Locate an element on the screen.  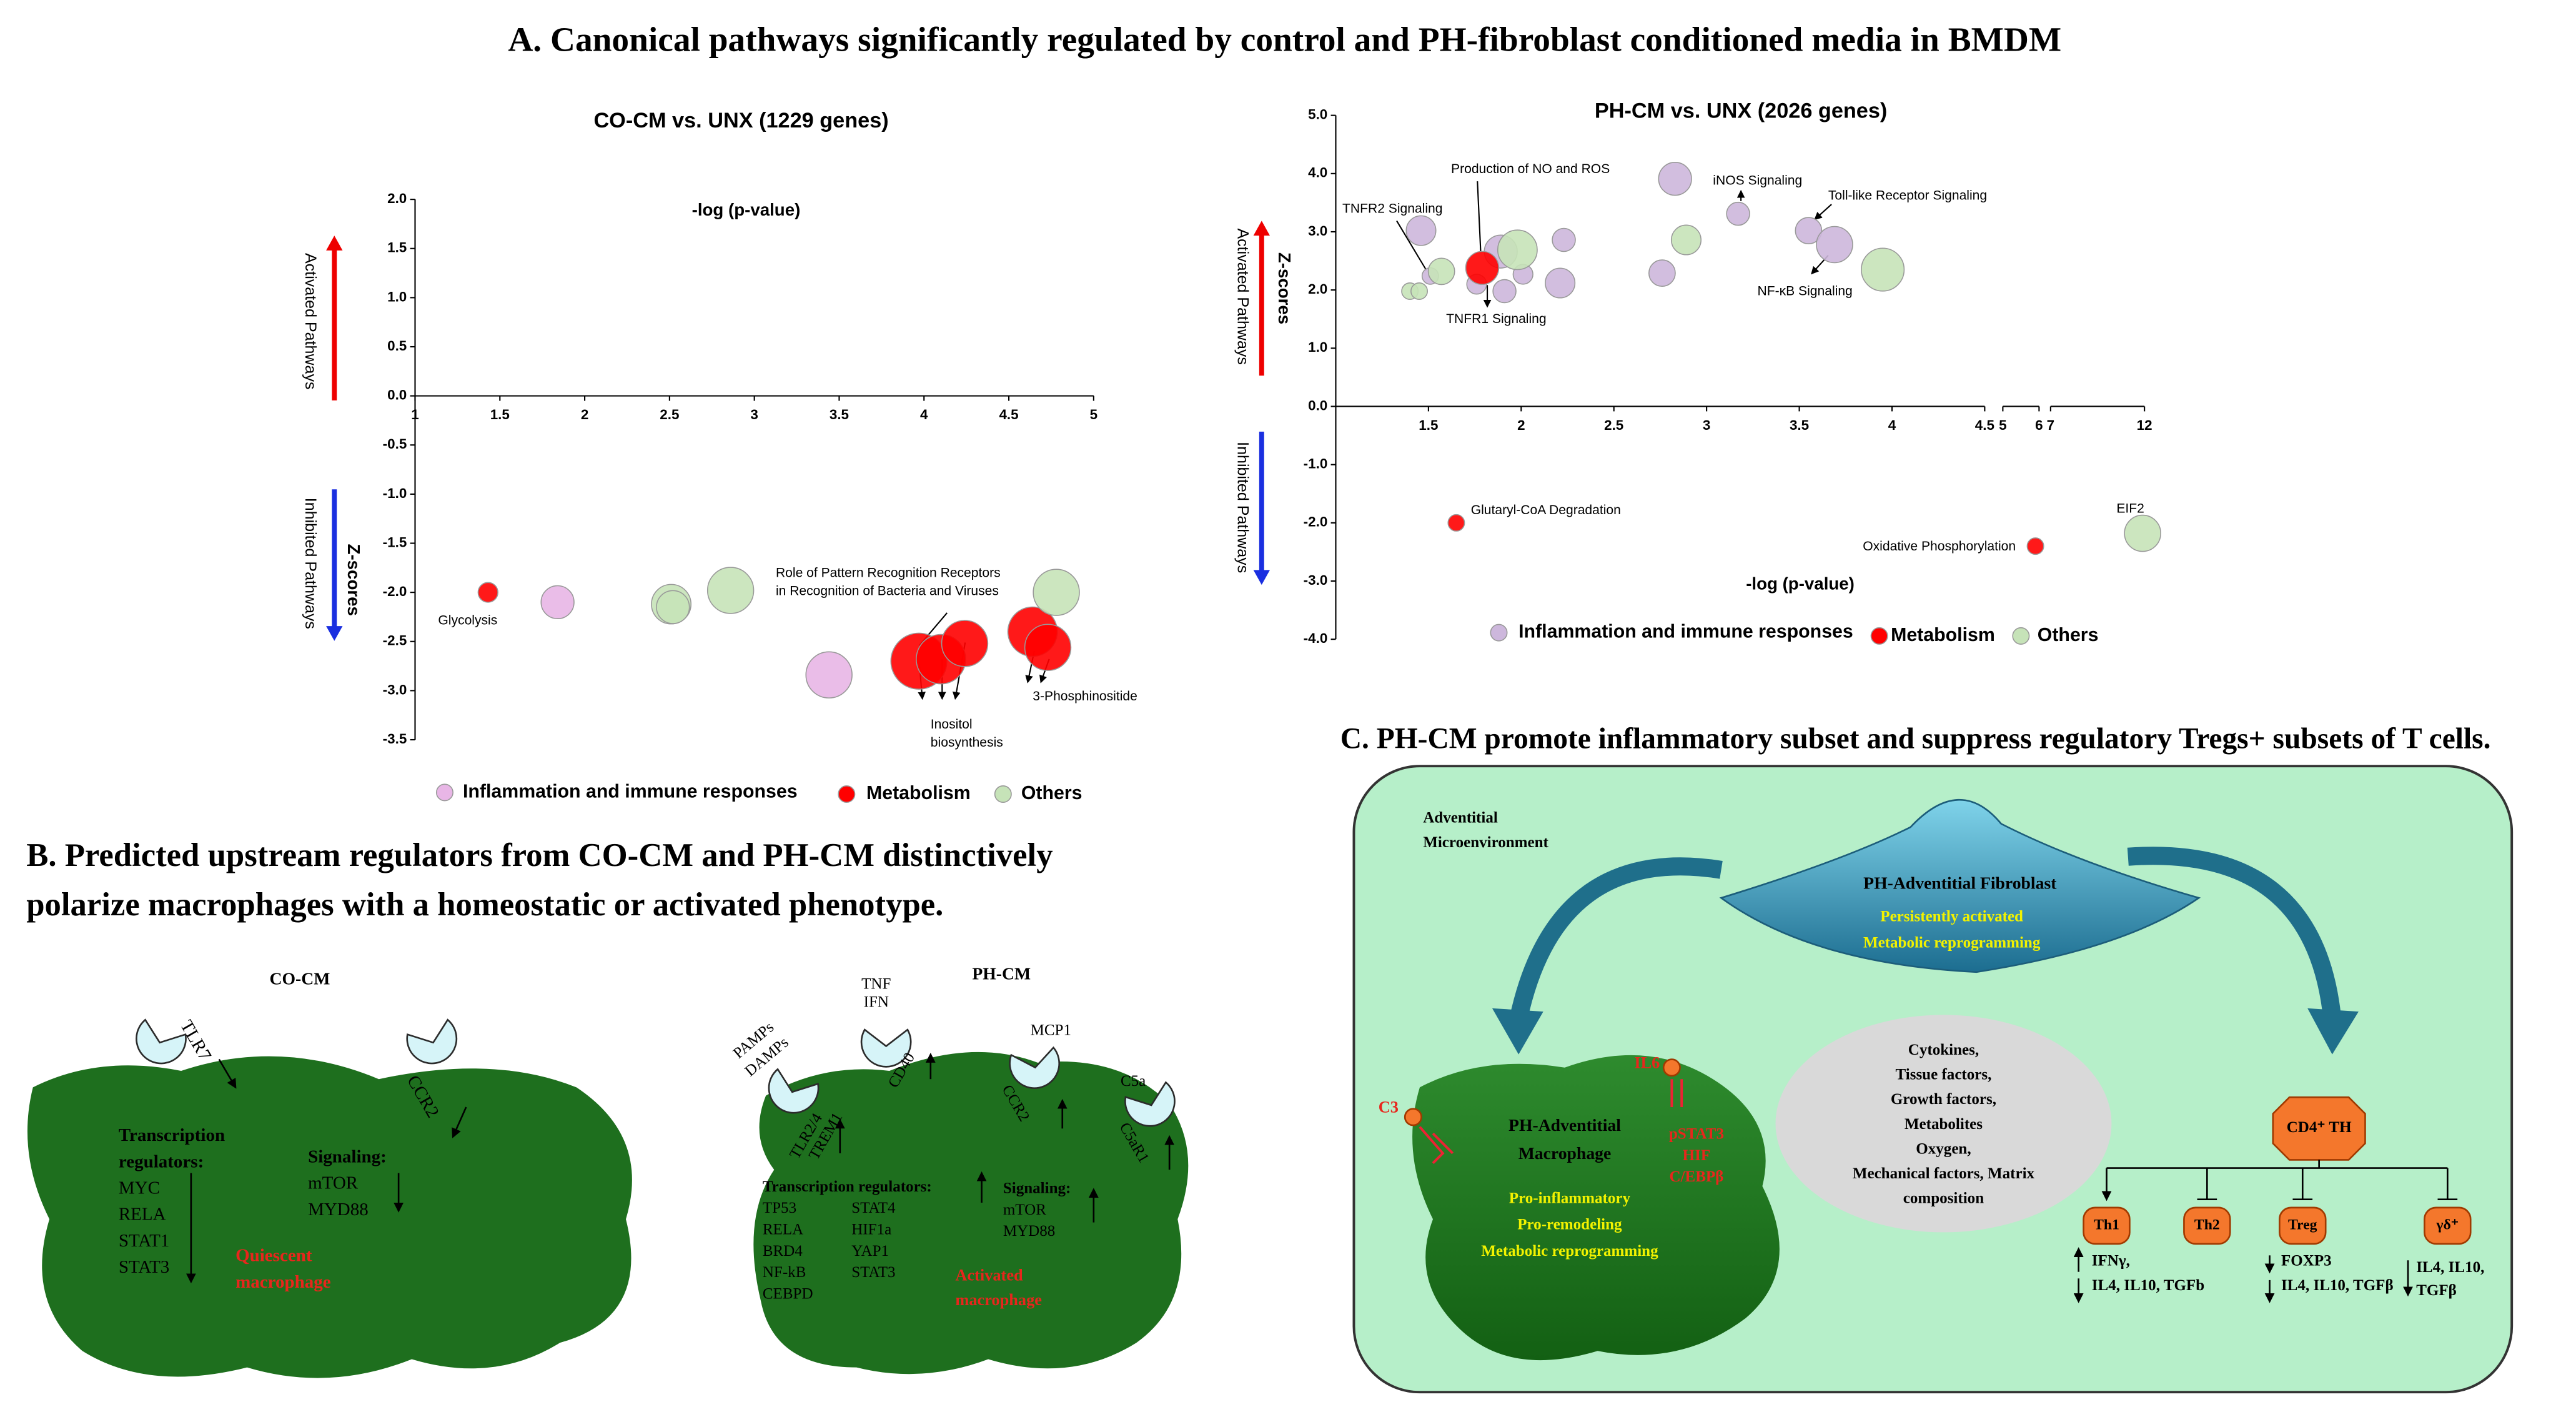
label: CEBPD is located at coordinates (788, 1293).